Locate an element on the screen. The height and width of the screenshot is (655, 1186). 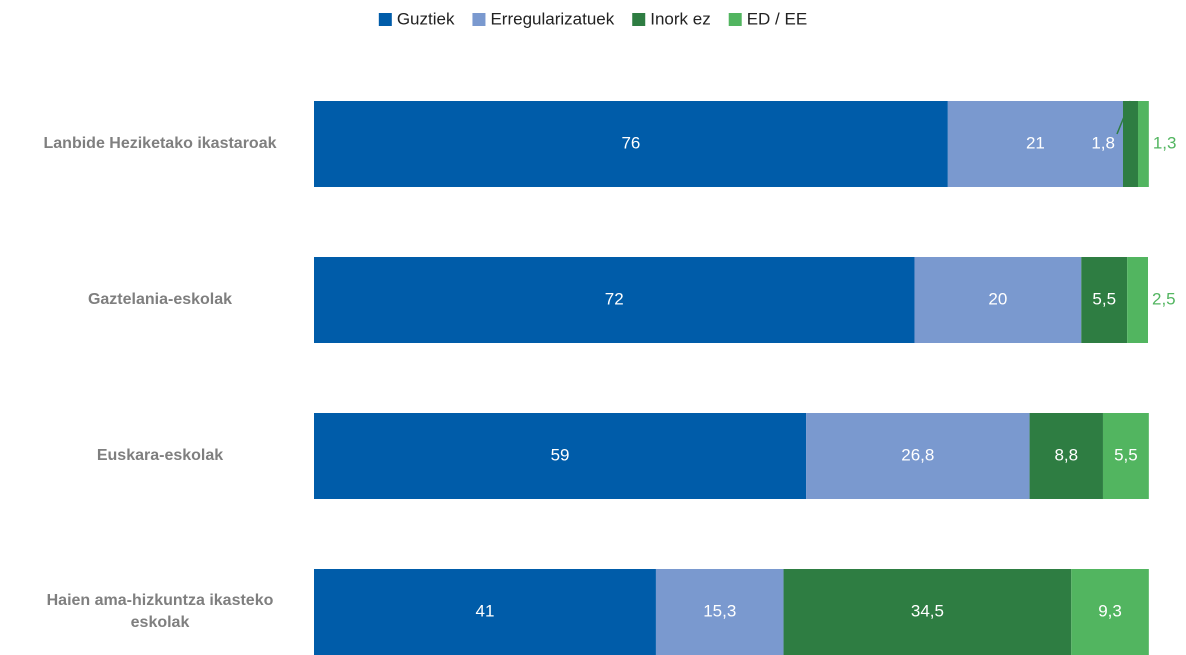
value-label: 15,3 is located at coordinates (719, 610).